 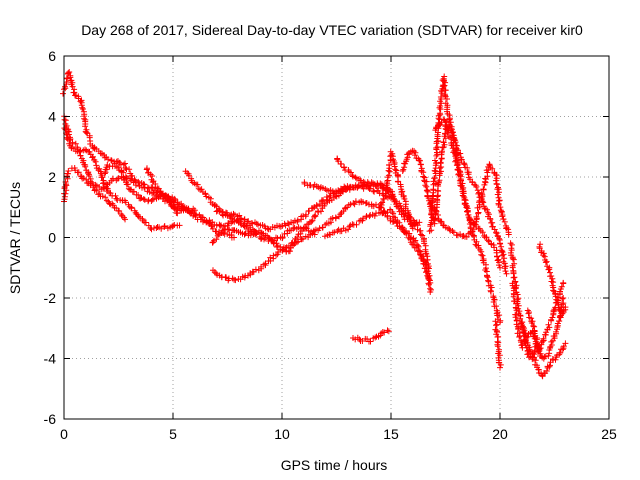 I want to click on y-tick-label: 2, so click(x=52, y=177).